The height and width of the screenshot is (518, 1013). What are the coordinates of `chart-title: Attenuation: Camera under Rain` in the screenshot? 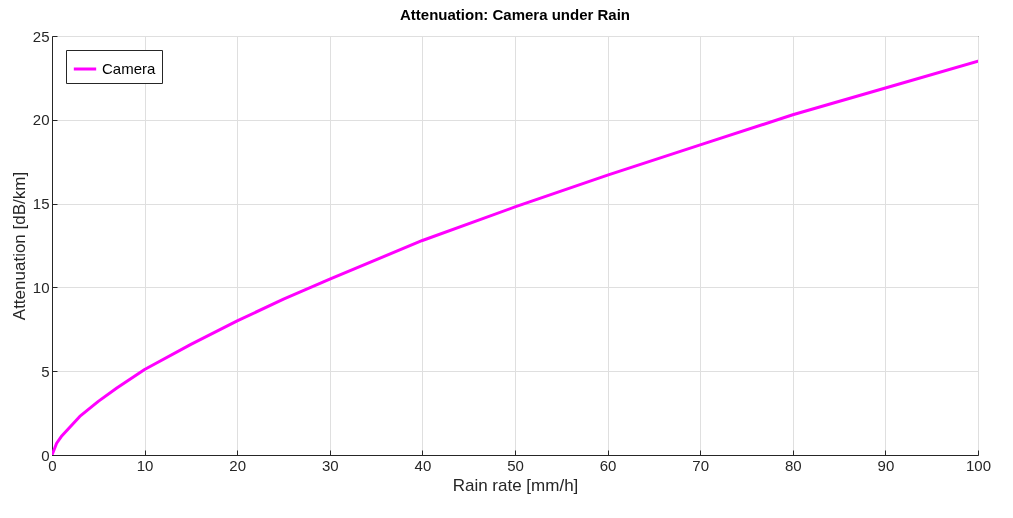 It's located at (515, 14).